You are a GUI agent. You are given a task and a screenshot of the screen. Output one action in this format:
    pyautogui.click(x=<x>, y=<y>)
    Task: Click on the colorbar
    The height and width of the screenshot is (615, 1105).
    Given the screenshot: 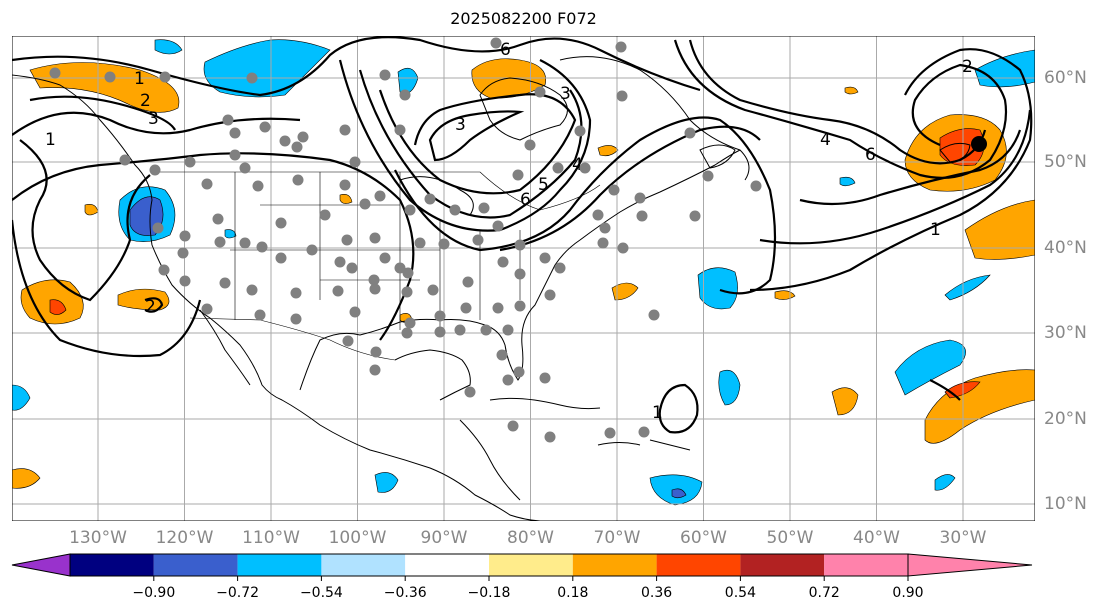 What is the action you would take?
    pyautogui.click(x=522, y=567)
    